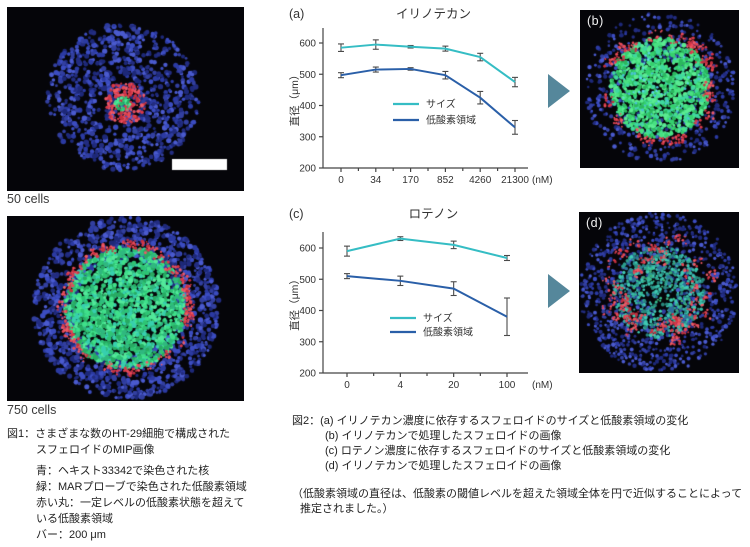 The image size is (750, 547). I want to click on spheroid-image-50cells, so click(125, 99).